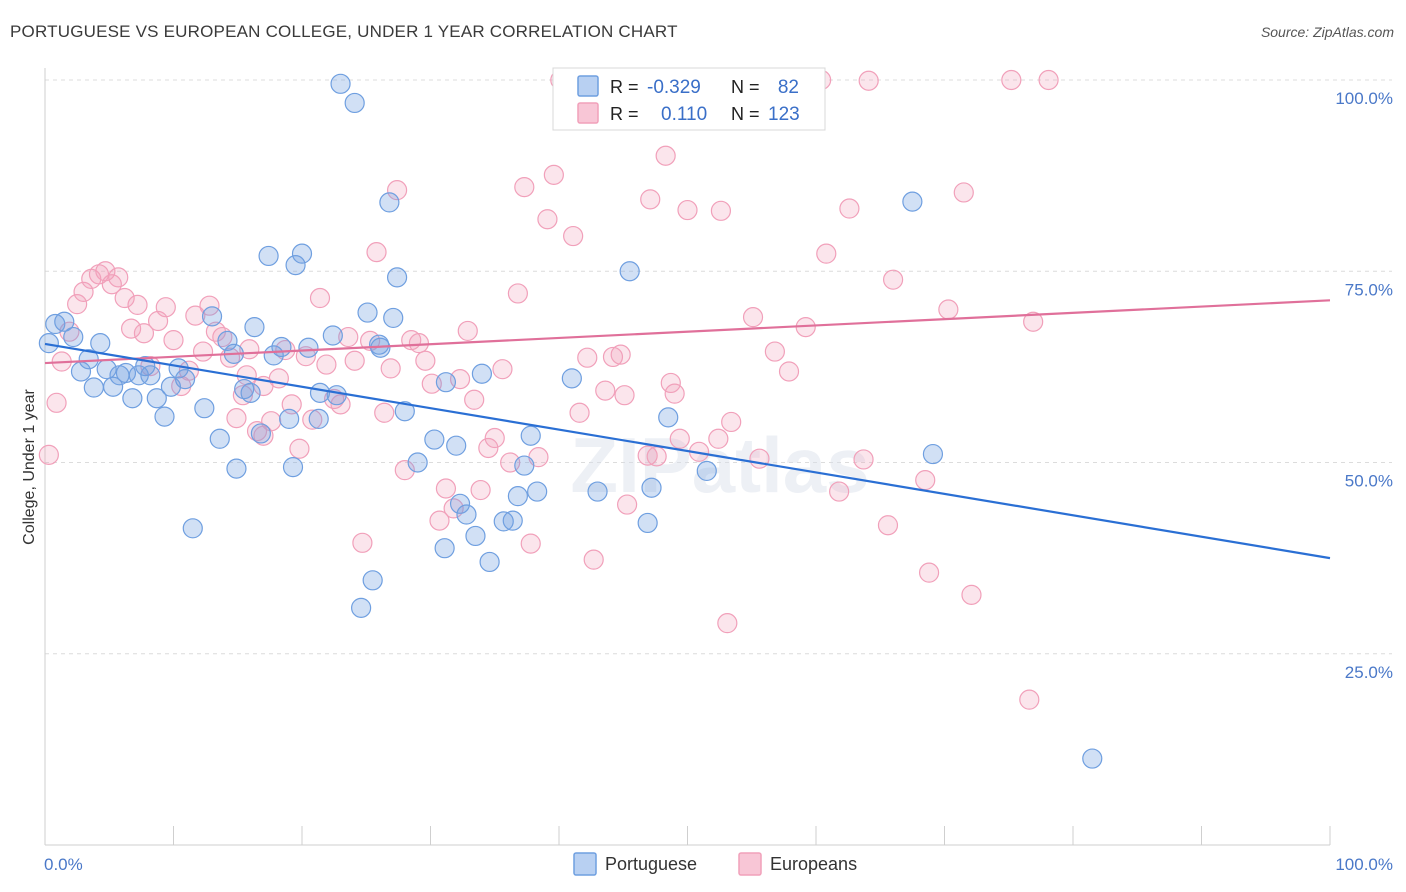 The image size is (1406, 892). Describe the element at coordinates (788, 87) in the screenshot. I see `legend-n-value-portuguese: 82` at that location.